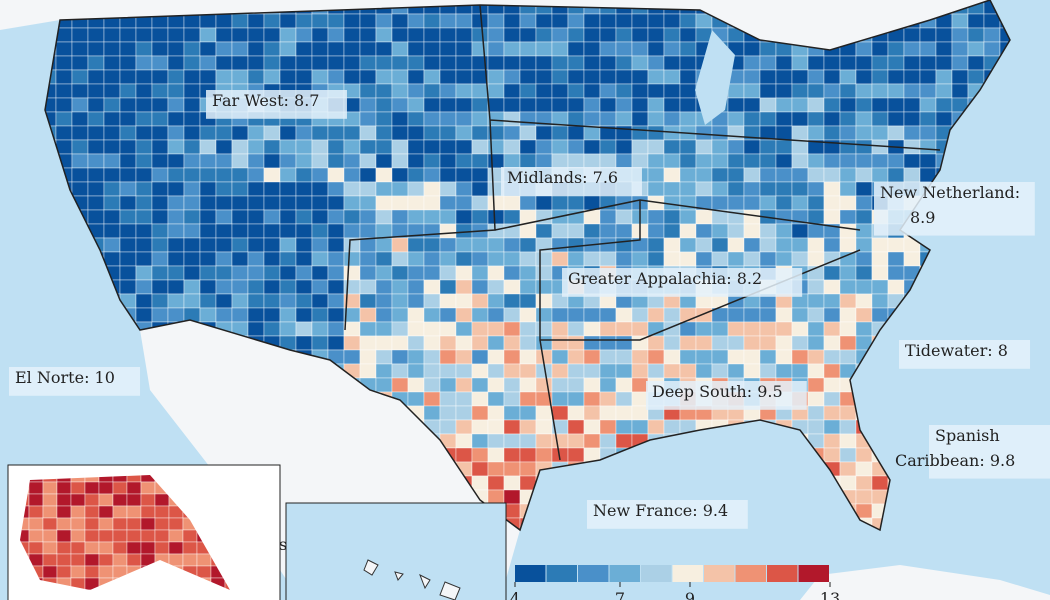 Image resolution: width=1050 pixels, height=600 pixels. I want to click on label-text: Tidewater: 8, so click(956, 350).